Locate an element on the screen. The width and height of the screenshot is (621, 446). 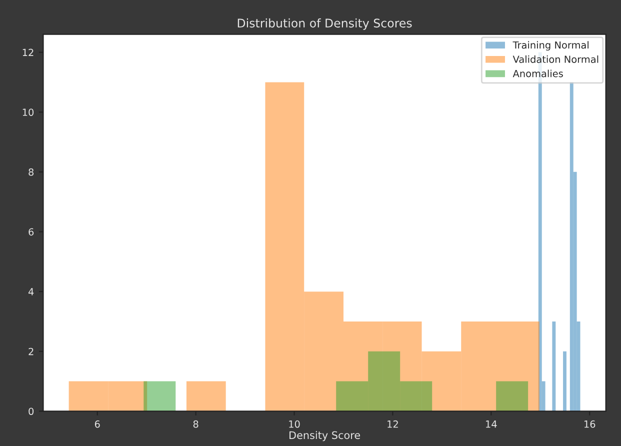
y-tick-label: 0 is located at coordinates (31, 412).